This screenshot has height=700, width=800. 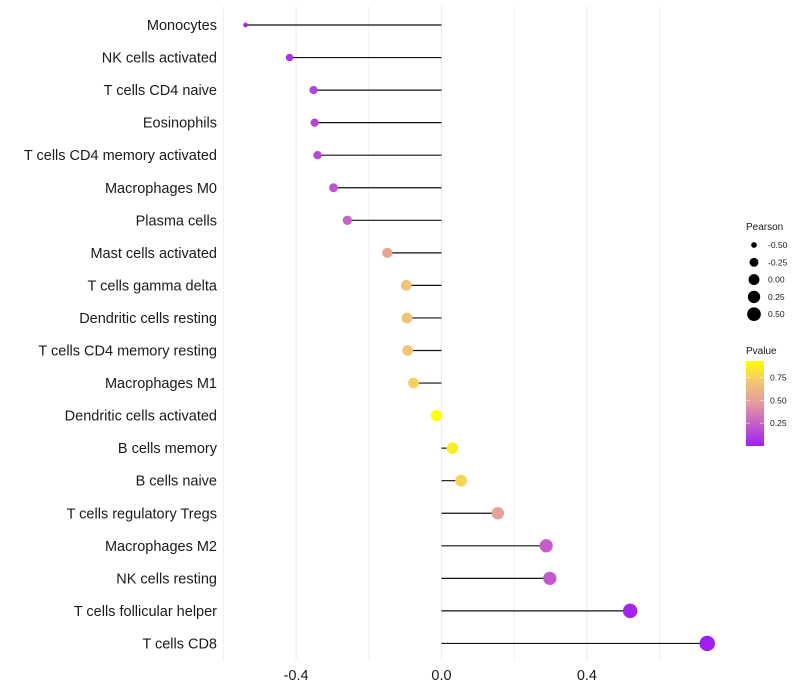 What do you see at coordinates (127, 352) in the screenshot?
I see `y-axis-label: T cells CD4 memory resting` at bounding box center [127, 352].